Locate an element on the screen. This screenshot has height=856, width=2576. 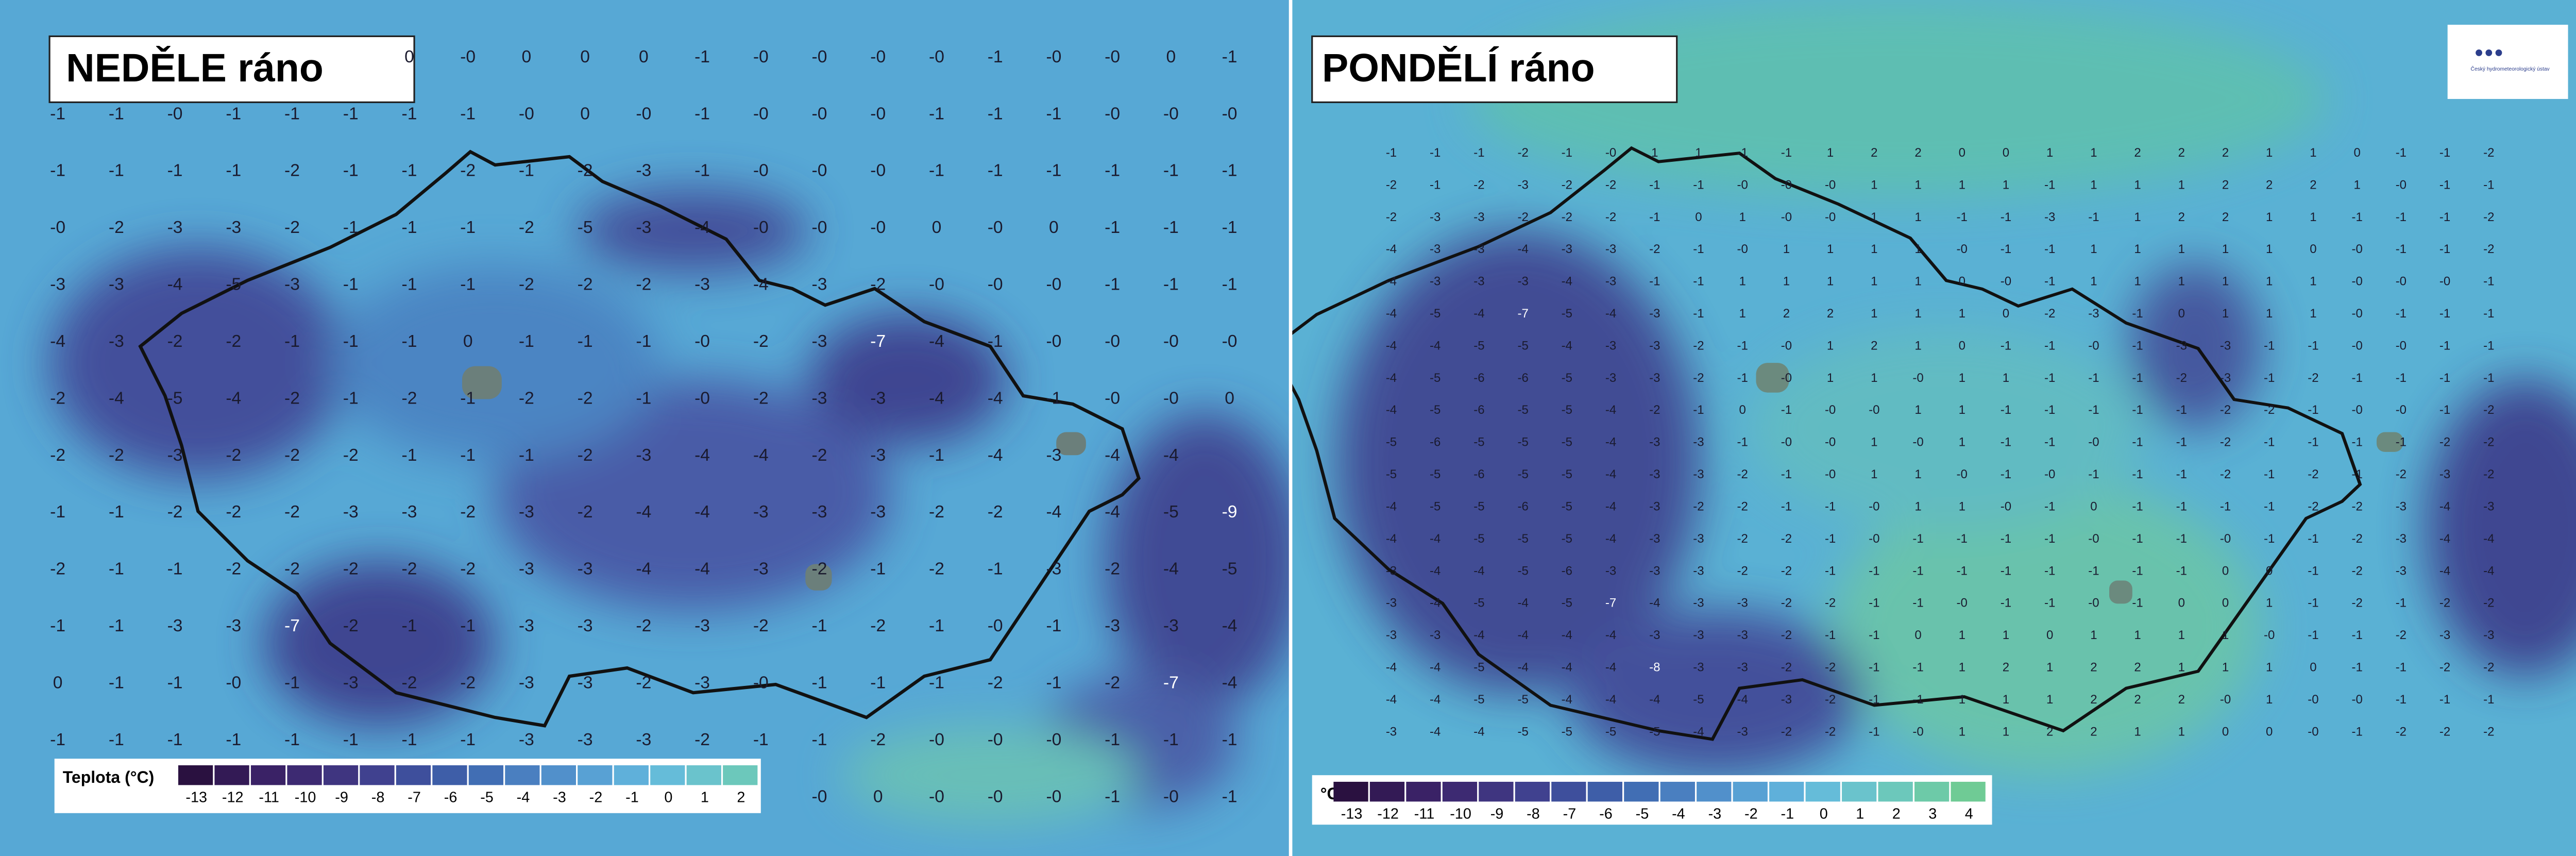
legend-tick: 2 is located at coordinates (1896, 814).